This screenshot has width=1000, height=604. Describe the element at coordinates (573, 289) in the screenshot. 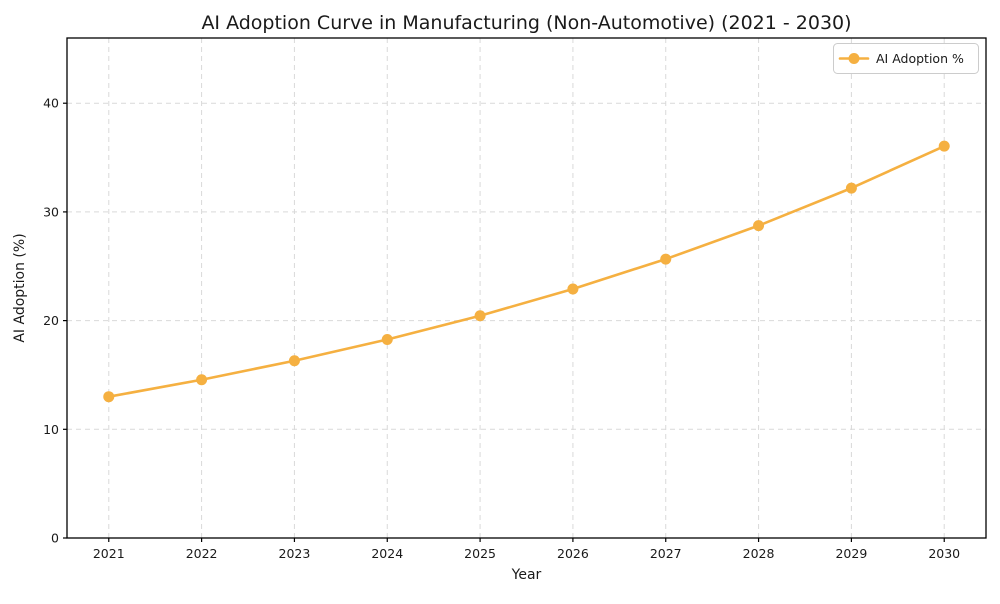

I see `data-point-2026` at that location.